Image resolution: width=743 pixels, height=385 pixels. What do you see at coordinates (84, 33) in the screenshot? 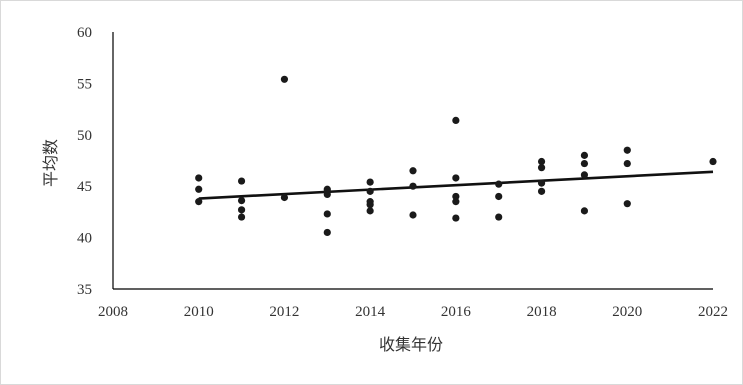
I see `y-tick-label: 60` at bounding box center [84, 33].